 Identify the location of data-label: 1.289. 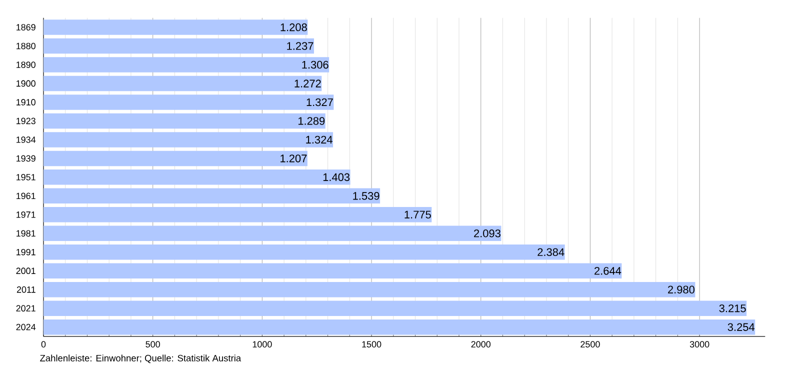
(311, 120).